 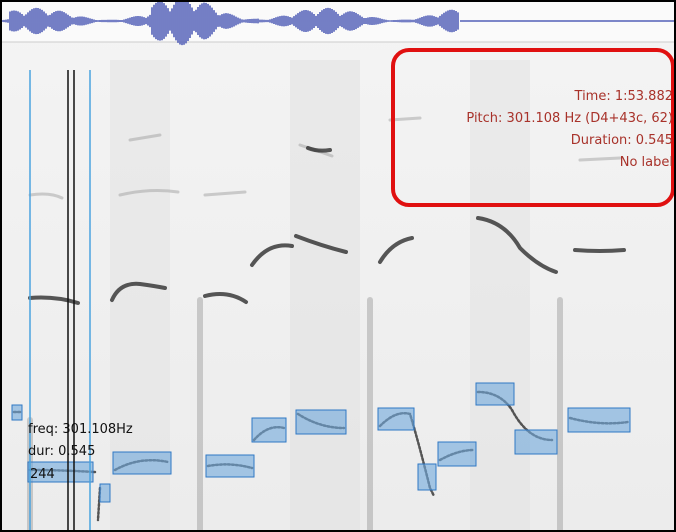 I want to click on label-readout: No label, so click(x=646, y=162).